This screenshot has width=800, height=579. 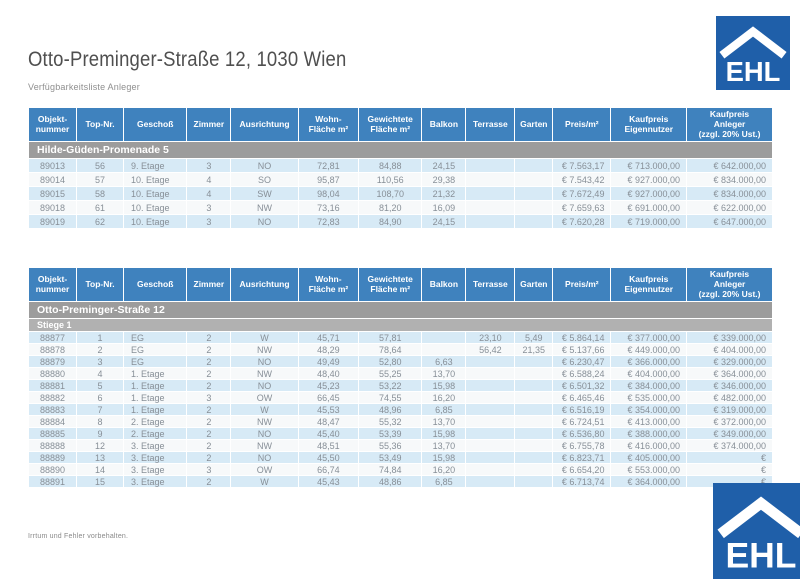 What do you see at coordinates (444, 446) in the screenshot?
I see `cell: 13,70` at bounding box center [444, 446].